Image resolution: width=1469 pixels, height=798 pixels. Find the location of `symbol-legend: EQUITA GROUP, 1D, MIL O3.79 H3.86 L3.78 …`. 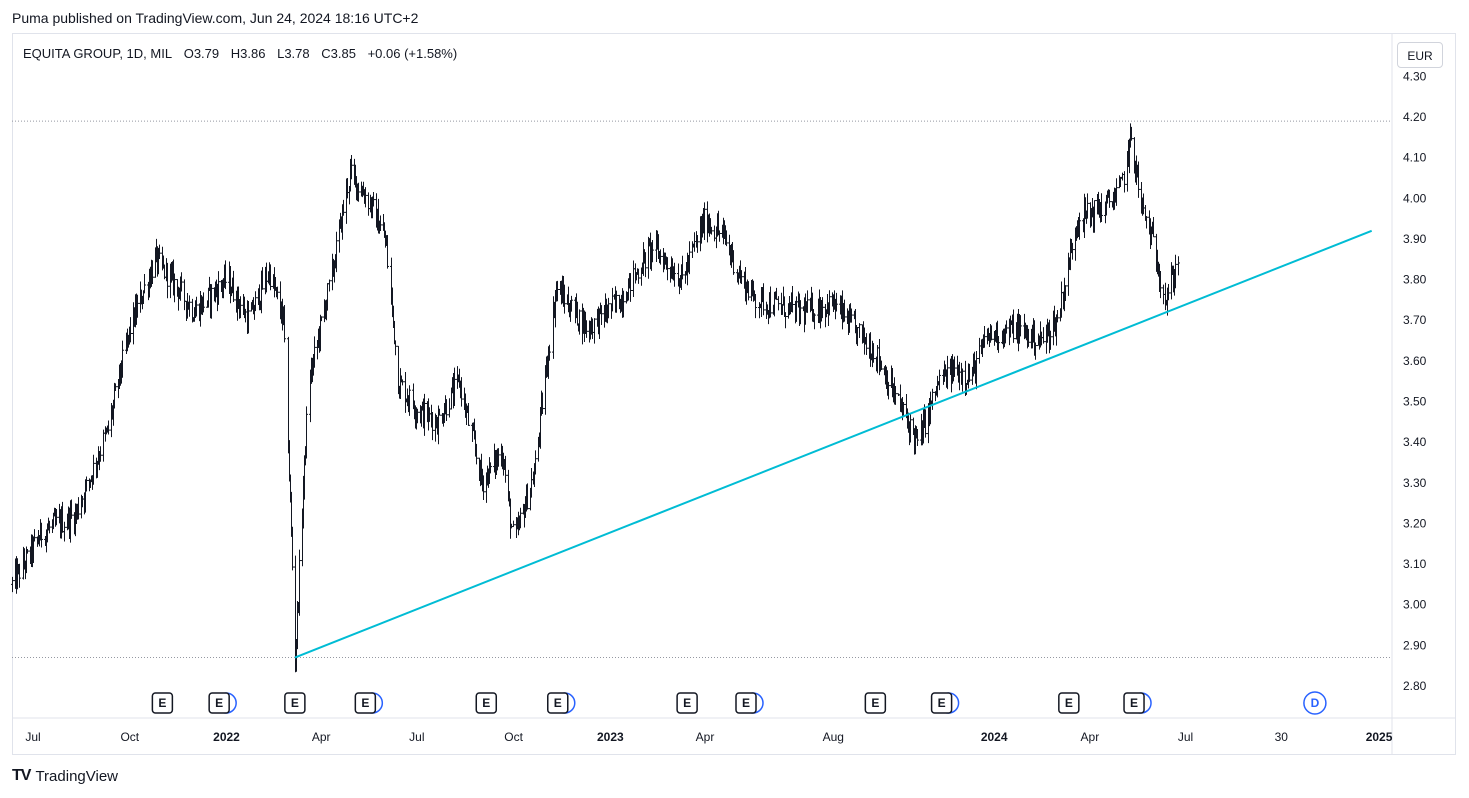

symbol-legend: EQUITA GROUP, 1D, MIL O3.79 H3.86 L3.78 … is located at coordinates (244, 53).